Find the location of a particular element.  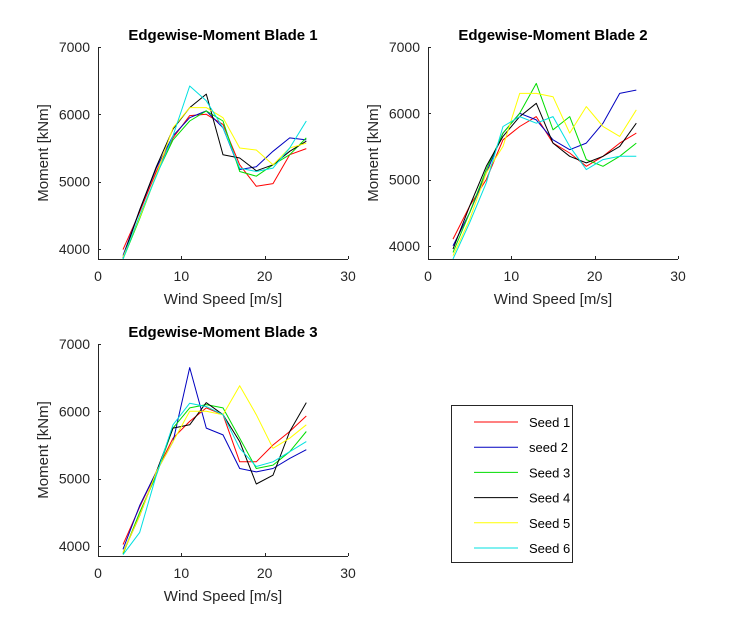

legend-label: Seed 1 is located at coordinates (549, 422).